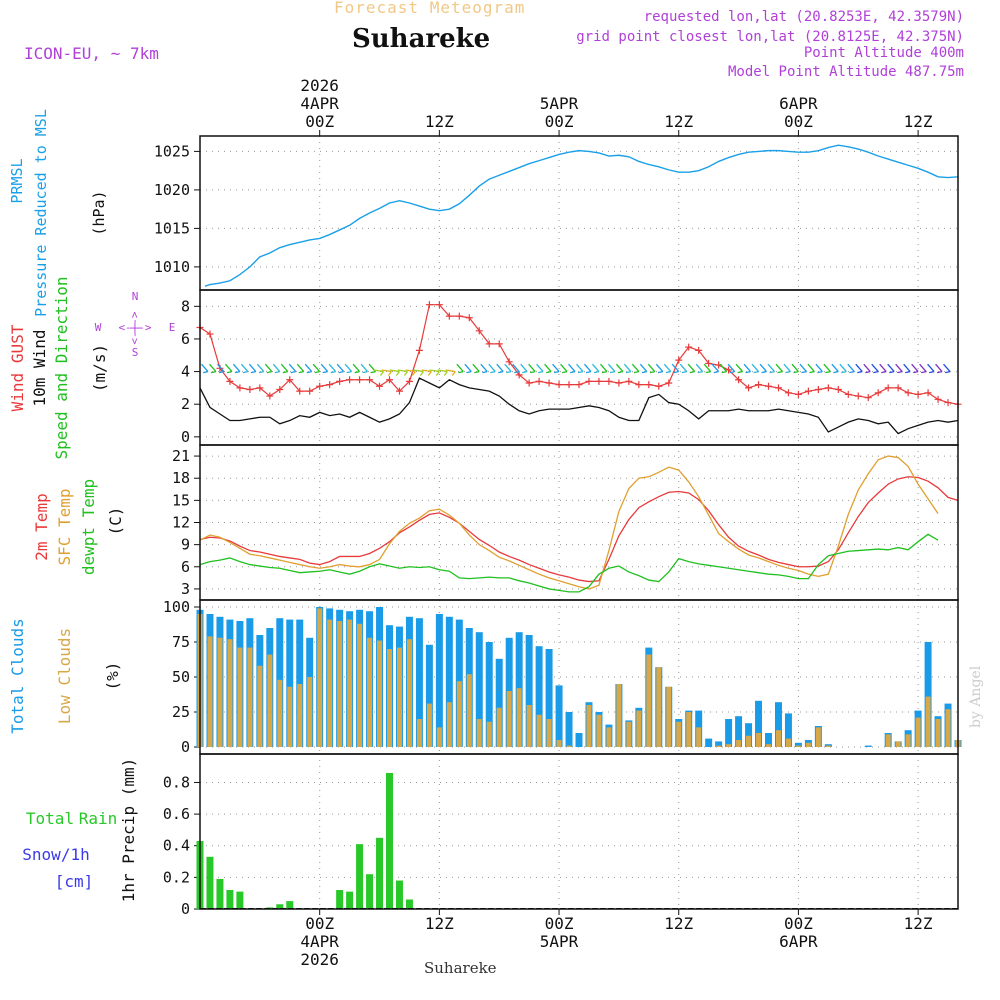 The height and width of the screenshot is (1000, 1000). I want to click on y-tick-label: 0, so click(185, 909).